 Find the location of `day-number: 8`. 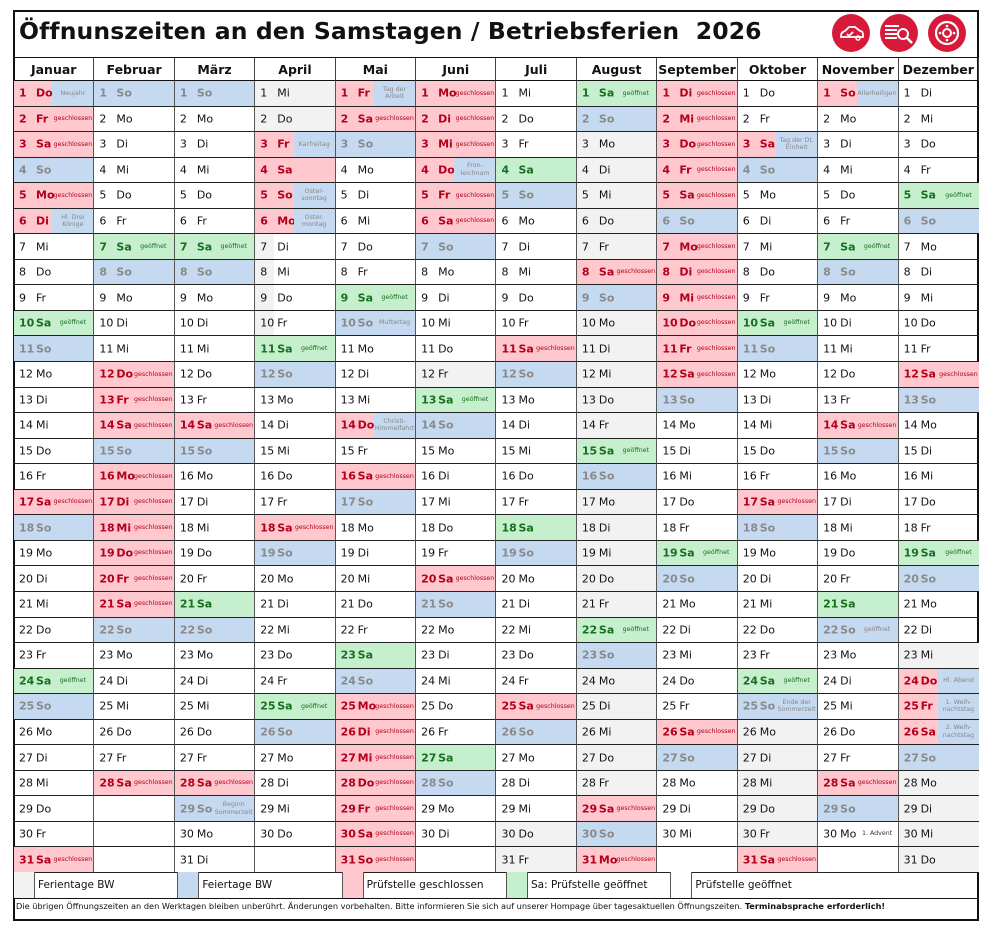

day-number: 8 is located at coordinates (22, 272).